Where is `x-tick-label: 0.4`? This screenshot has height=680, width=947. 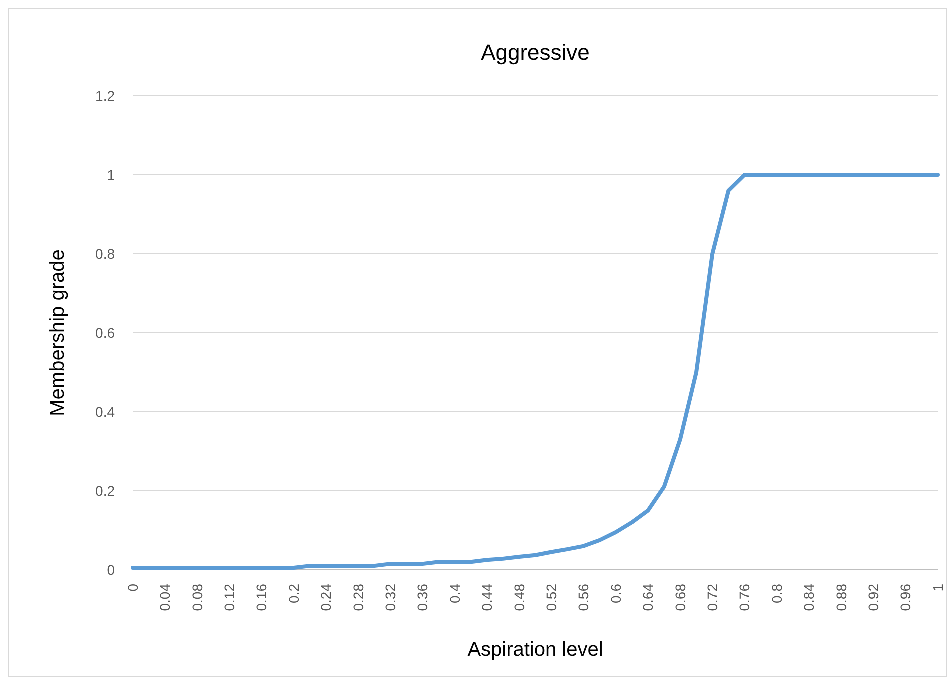
x-tick-label: 0.4 is located at coordinates (454, 594).